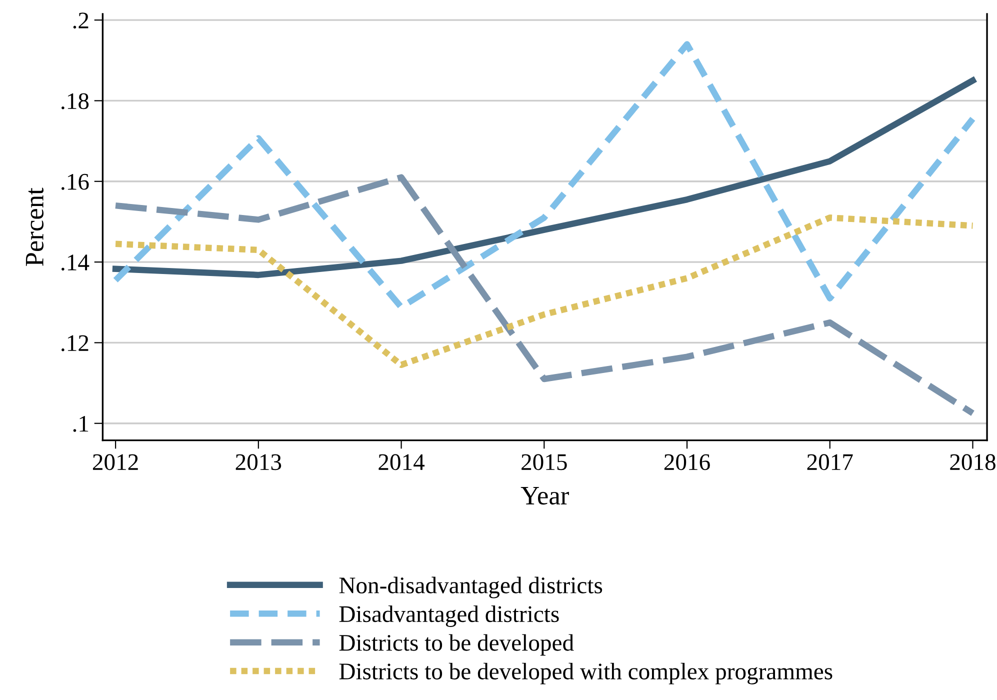  What do you see at coordinates (75, 182) in the screenshot?
I see `y-tick-label: .16` at bounding box center [75, 182].